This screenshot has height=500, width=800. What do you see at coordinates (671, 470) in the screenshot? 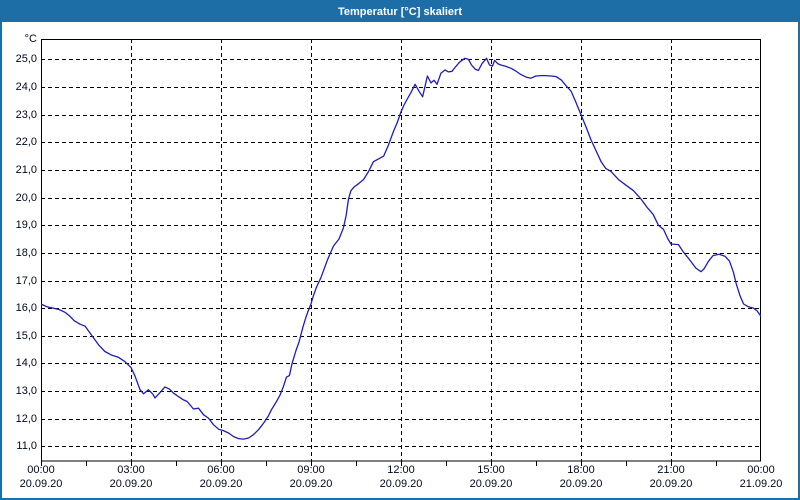
I see `x-tick-time: 21:00` at bounding box center [671, 470].